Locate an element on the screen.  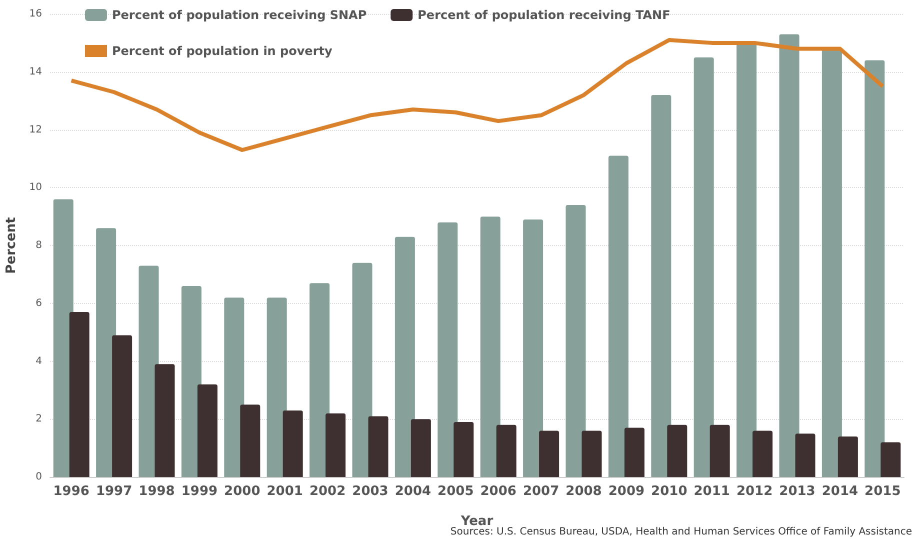
legend-label: Percent of population receiving SNAP is located at coordinates (239, 15).